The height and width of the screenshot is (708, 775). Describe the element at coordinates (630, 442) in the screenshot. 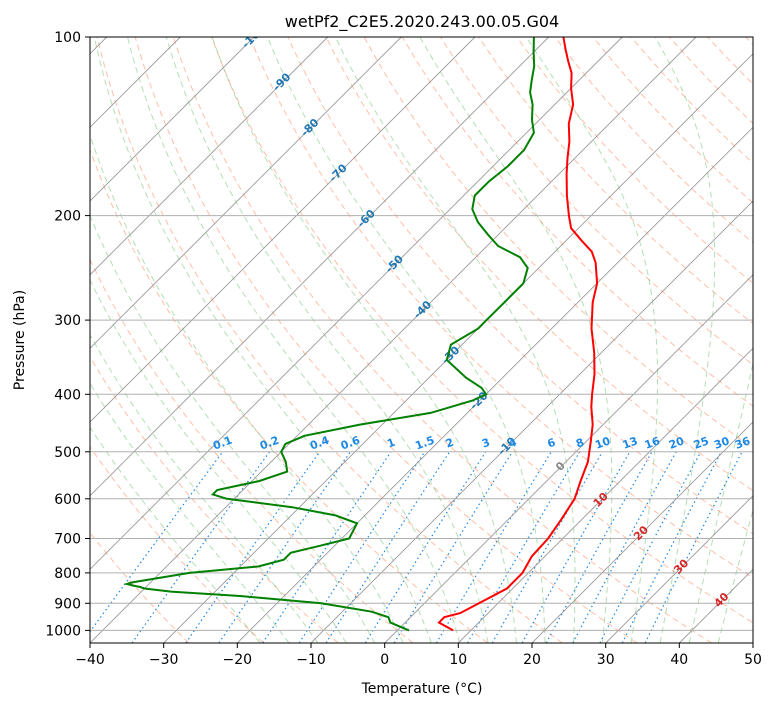

I see `mixing-ratio-label: 13` at that location.